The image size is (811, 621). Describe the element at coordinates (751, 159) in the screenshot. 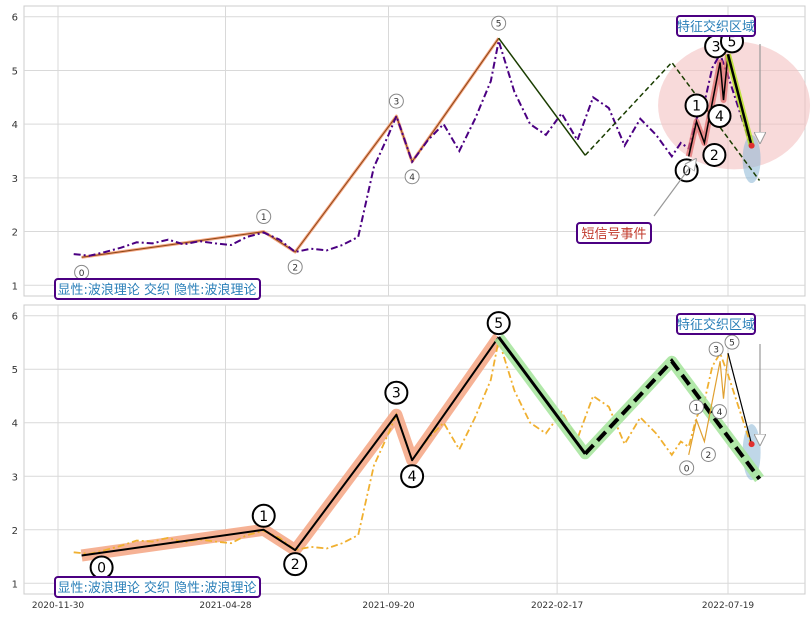

I see `projection-end-blob` at that location.